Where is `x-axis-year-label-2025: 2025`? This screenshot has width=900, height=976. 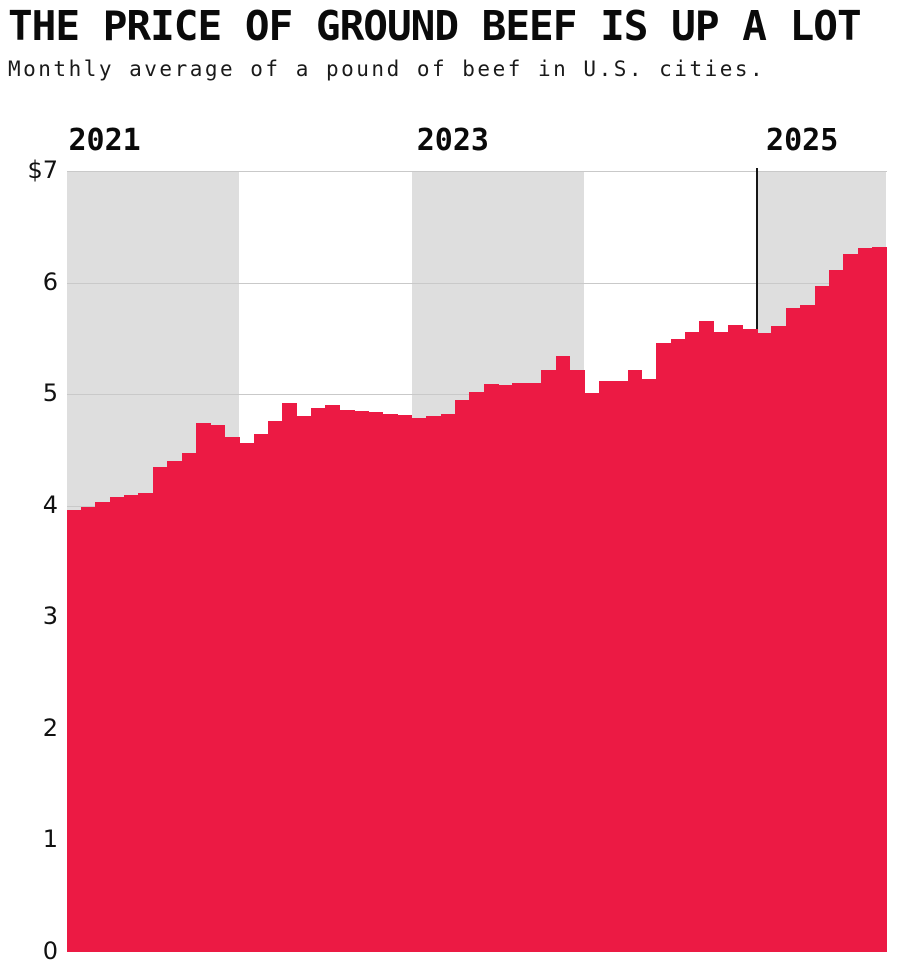 x-axis-year-label-2025: 2025 is located at coordinates (802, 140).